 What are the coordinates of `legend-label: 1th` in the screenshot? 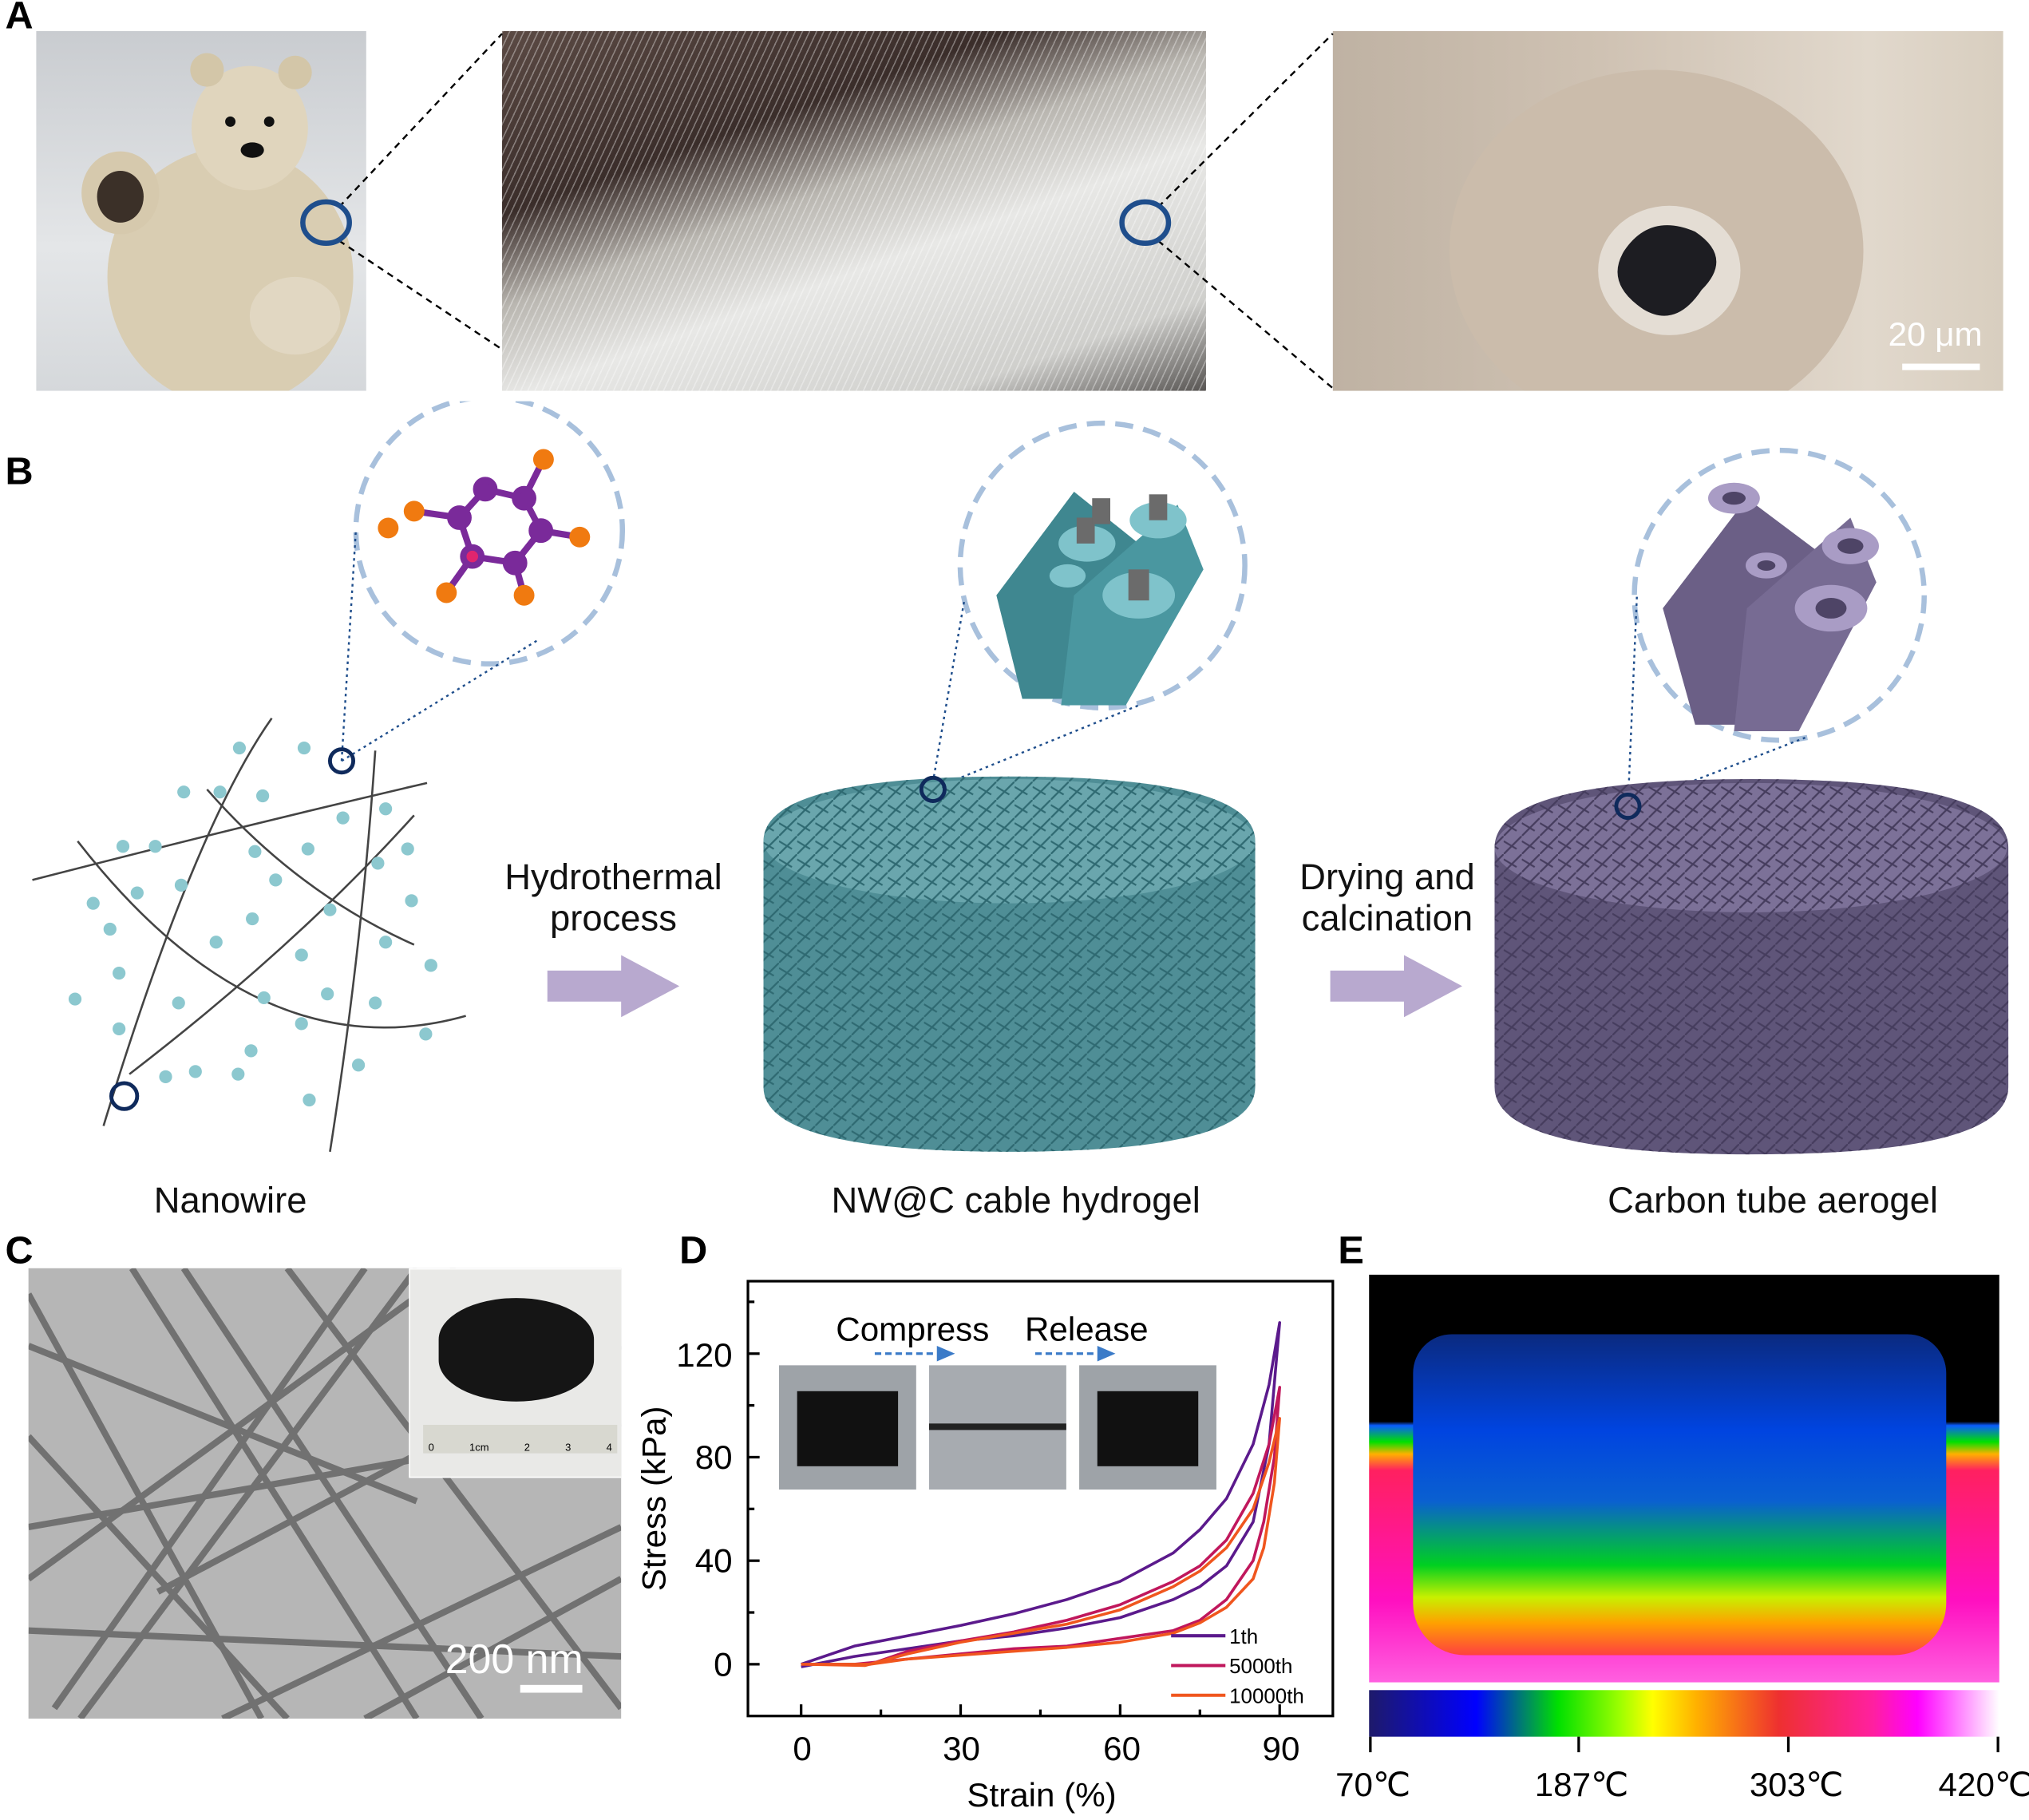 It's located at (1243, 1637).